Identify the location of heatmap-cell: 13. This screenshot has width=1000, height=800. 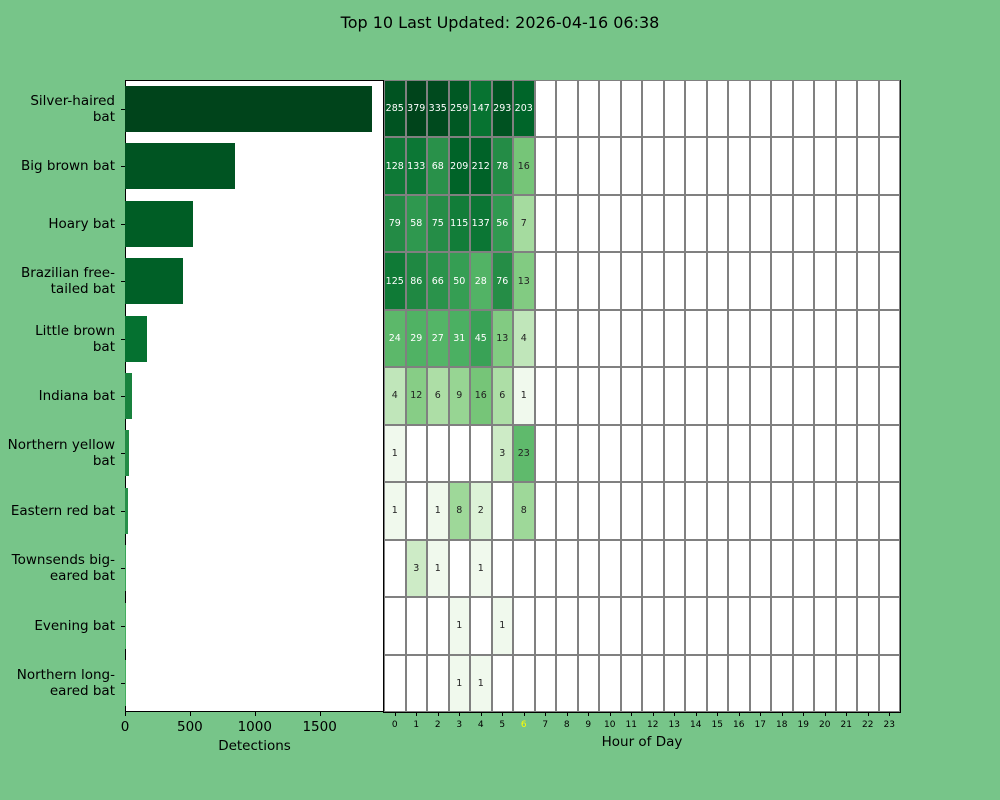
(524, 281).